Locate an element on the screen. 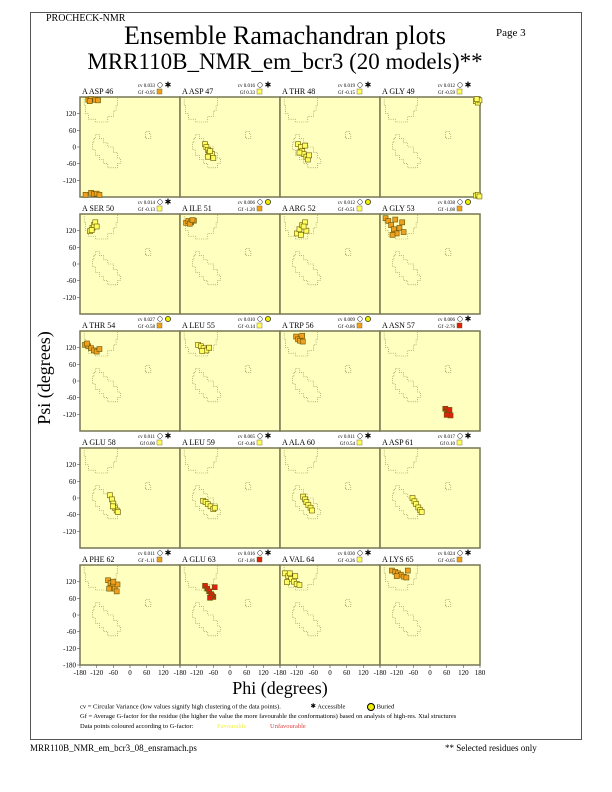  footer-note: ** Selected residues only is located at coordinates (491, 748).